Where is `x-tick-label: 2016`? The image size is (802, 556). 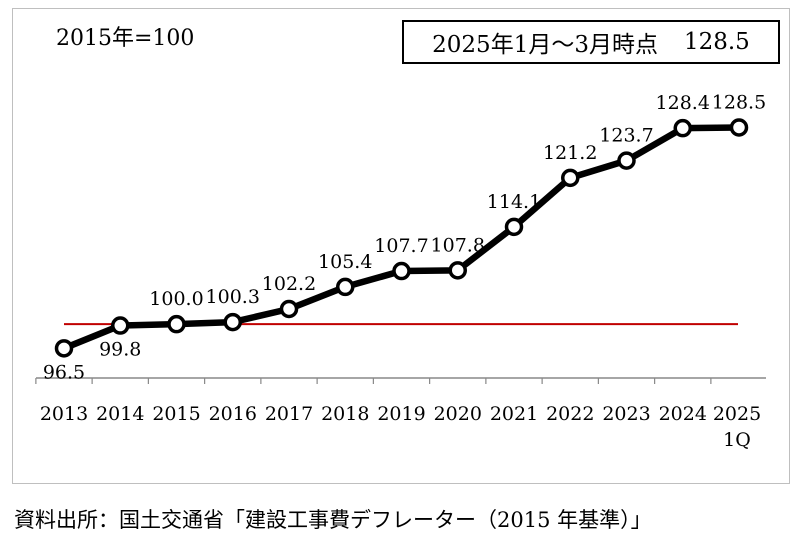 x-tick-label: 2016 is located at coordinates (233, 414).